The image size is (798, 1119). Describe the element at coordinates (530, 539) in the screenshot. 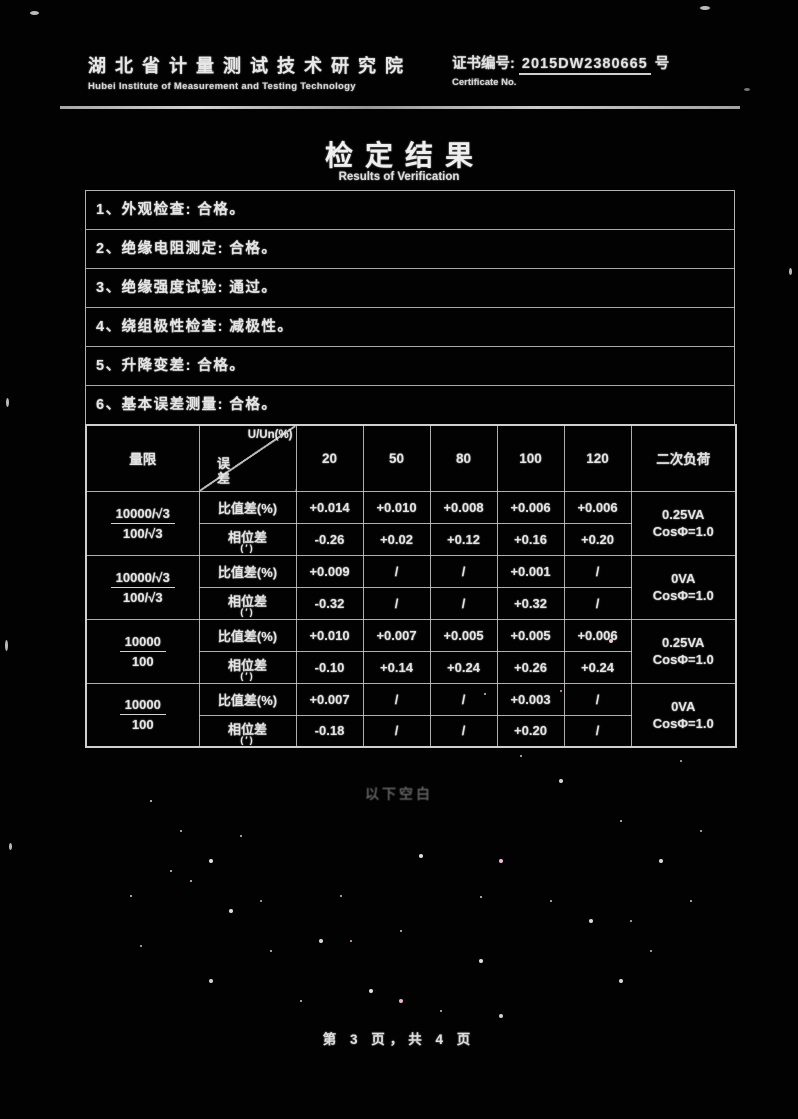

I see `phase-value: +0.16` at that location.